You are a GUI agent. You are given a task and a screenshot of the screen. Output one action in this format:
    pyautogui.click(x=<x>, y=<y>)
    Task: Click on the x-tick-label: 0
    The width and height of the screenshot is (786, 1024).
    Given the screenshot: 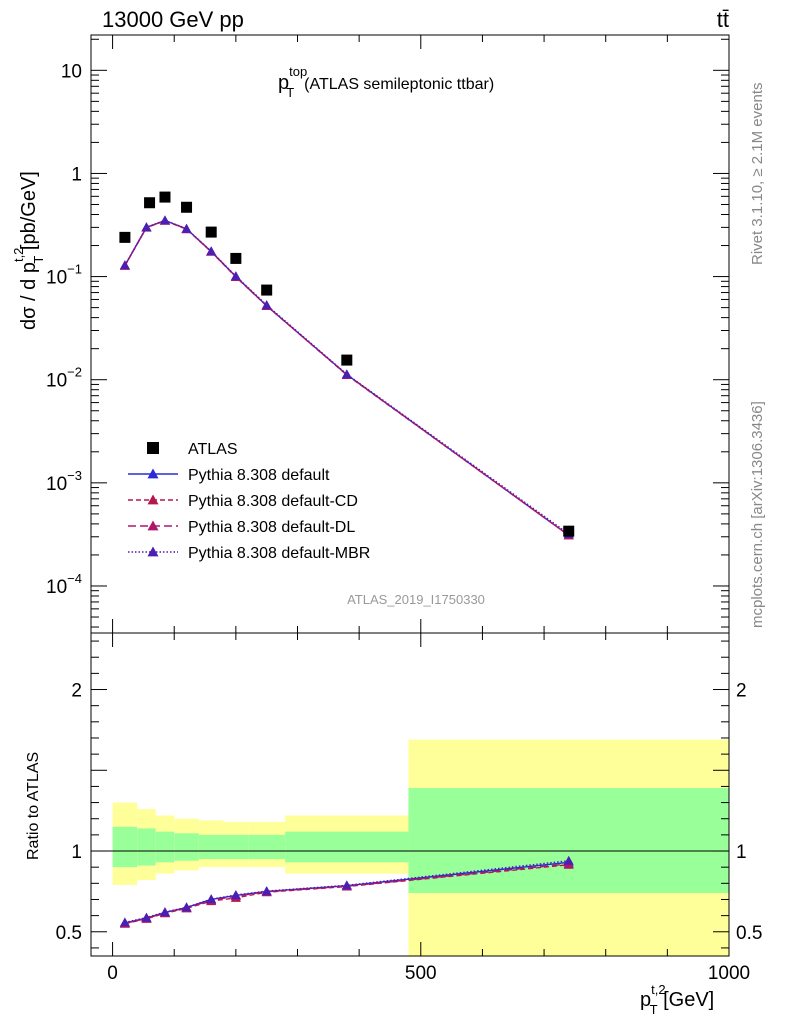 What is the action you would take?
    pyautogui.click(x=112, y=973)
    